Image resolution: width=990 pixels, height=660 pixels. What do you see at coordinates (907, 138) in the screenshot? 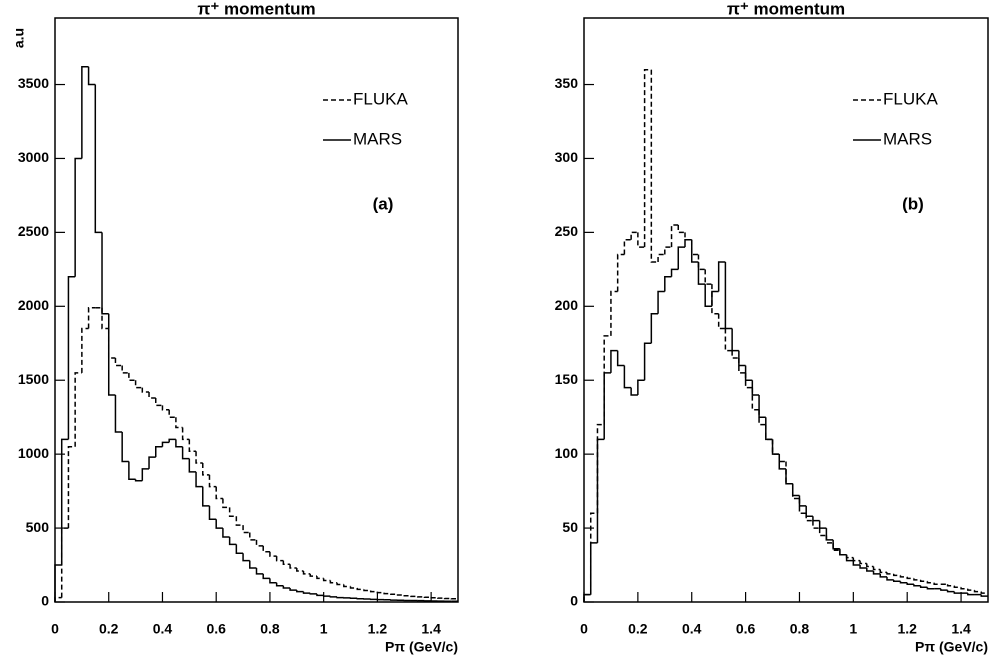
I see `legend-label: MARS` at bounding box center [907, 138].